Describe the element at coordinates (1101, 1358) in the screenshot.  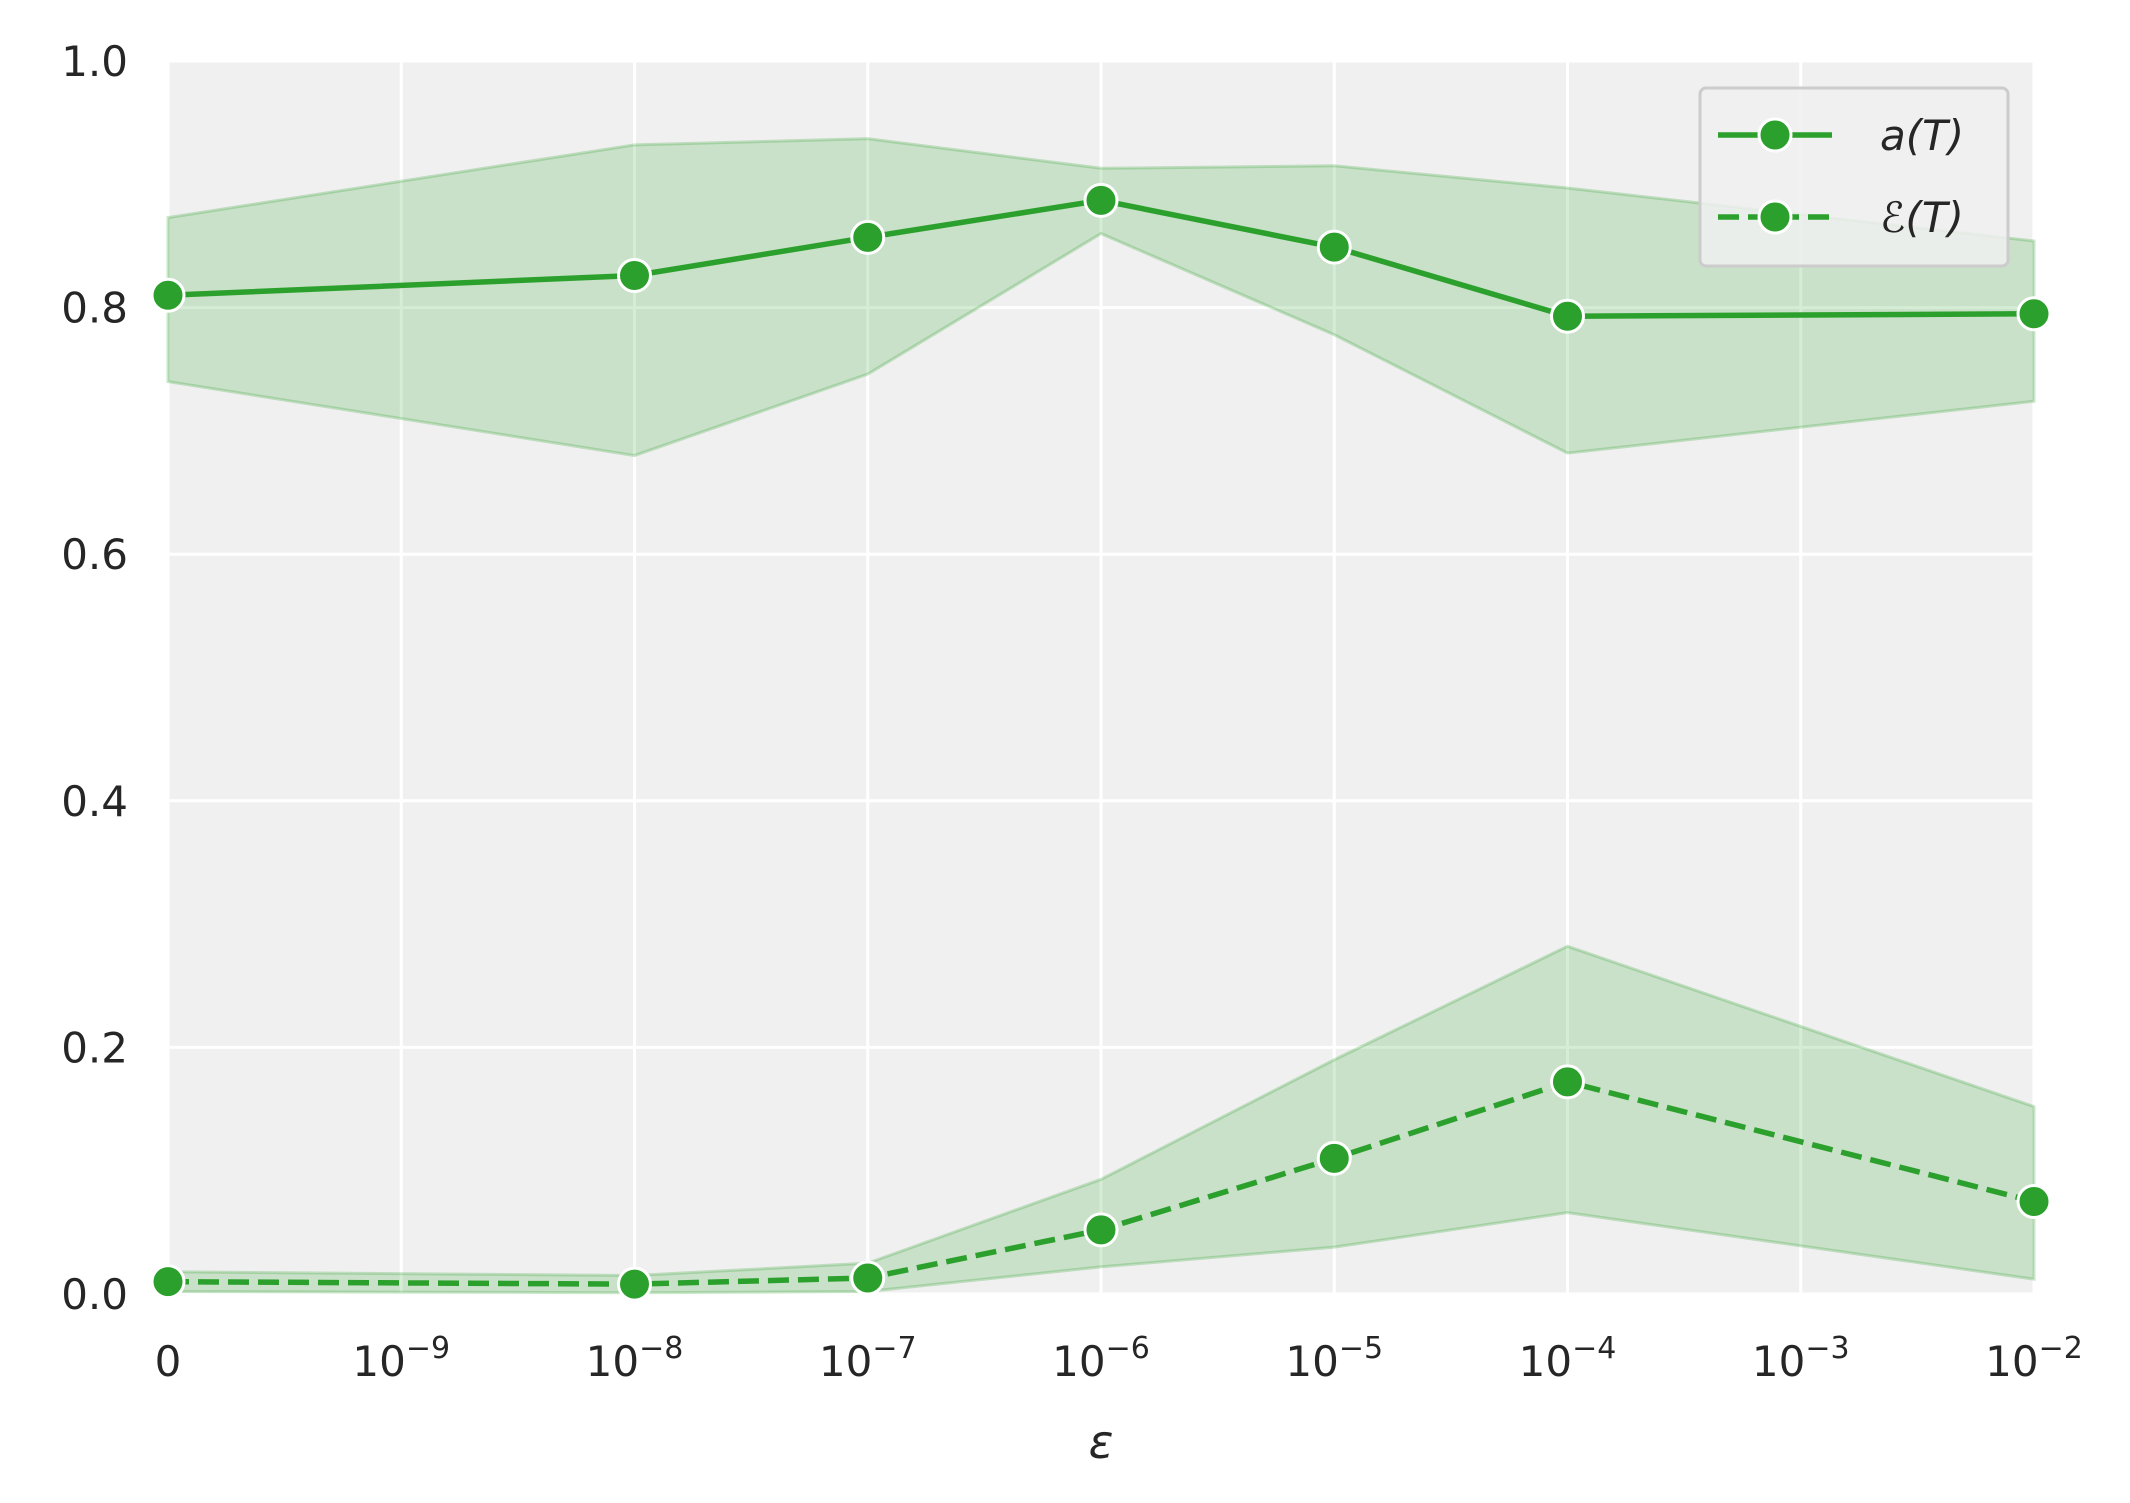
I see `x-tick-label: 10⁻⁶` at that location.